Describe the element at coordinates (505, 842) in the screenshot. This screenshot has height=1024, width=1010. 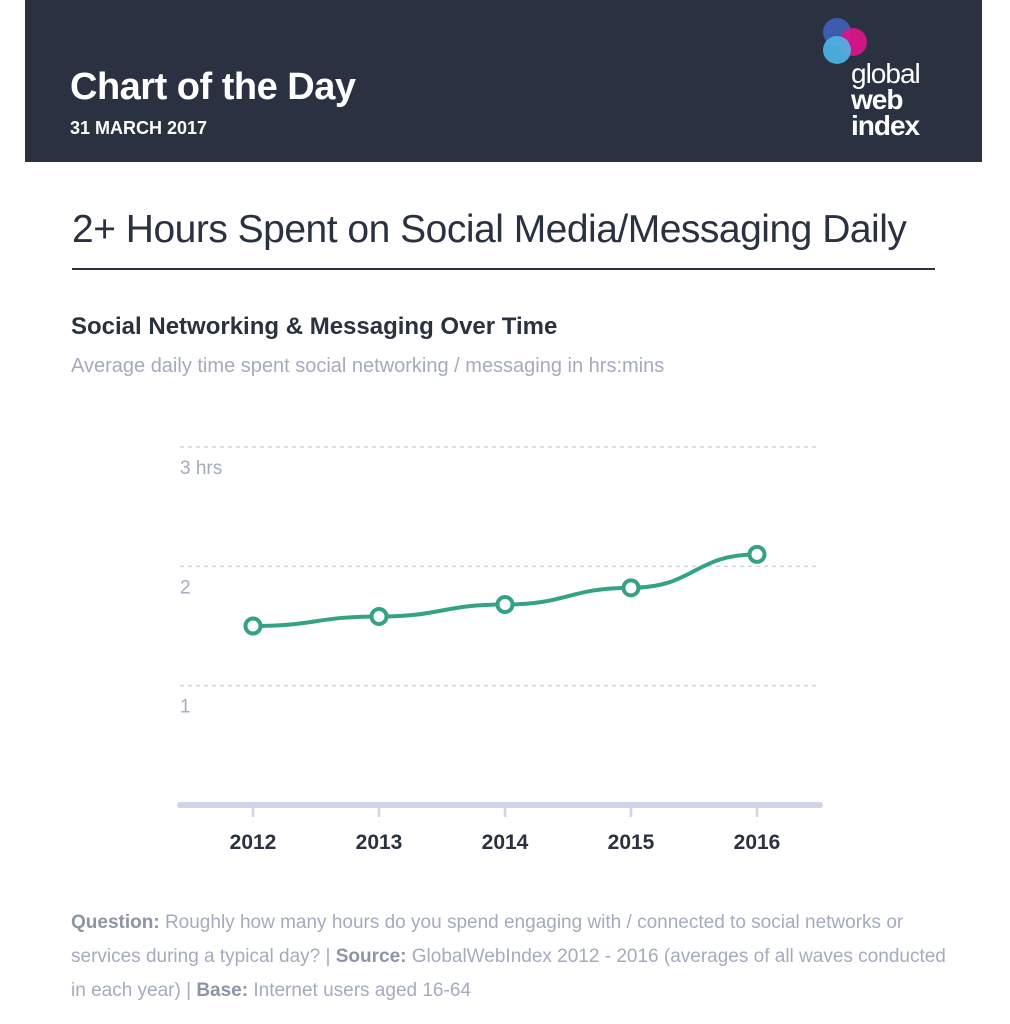
I see `x-tick-label: 2014` at that location.